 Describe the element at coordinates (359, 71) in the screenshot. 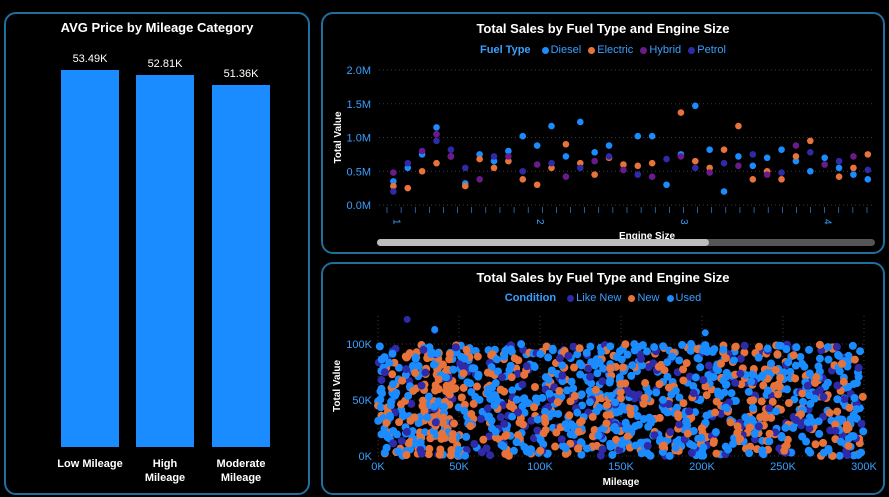

I see `y-tick-label: 2.0M` at that location.